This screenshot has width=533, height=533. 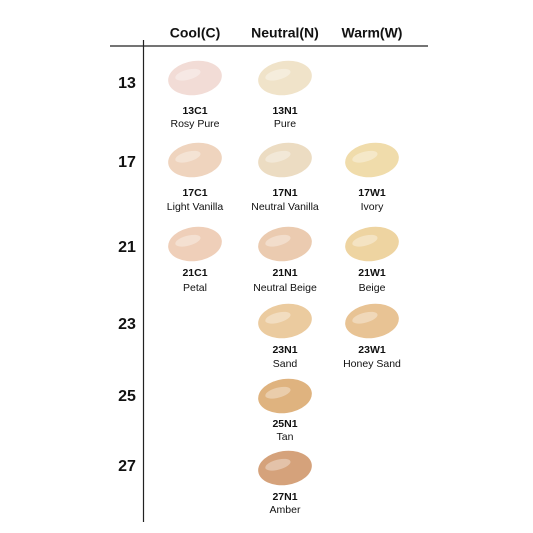 What do you see at coordinates (284, 111) in the screenshot?
I see `shade-code: 13N1` at bounding box center [284, 111].